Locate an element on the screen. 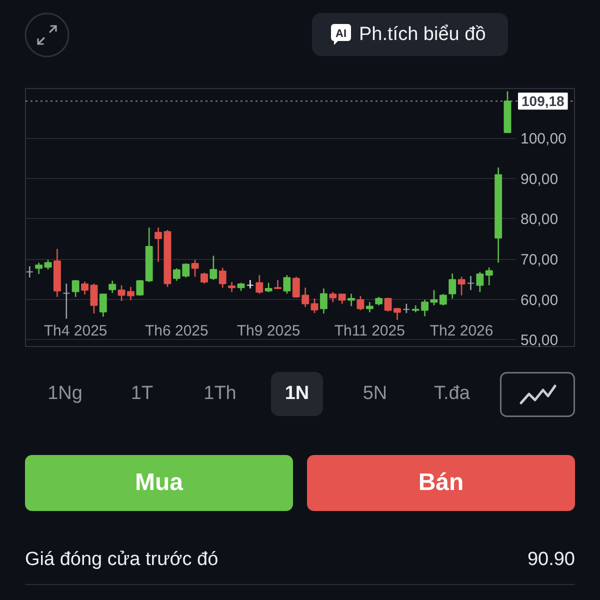 The width and height of the screenshot is (600, 600). y-tick-label: 80,00 is located at coordinates (539, 219).